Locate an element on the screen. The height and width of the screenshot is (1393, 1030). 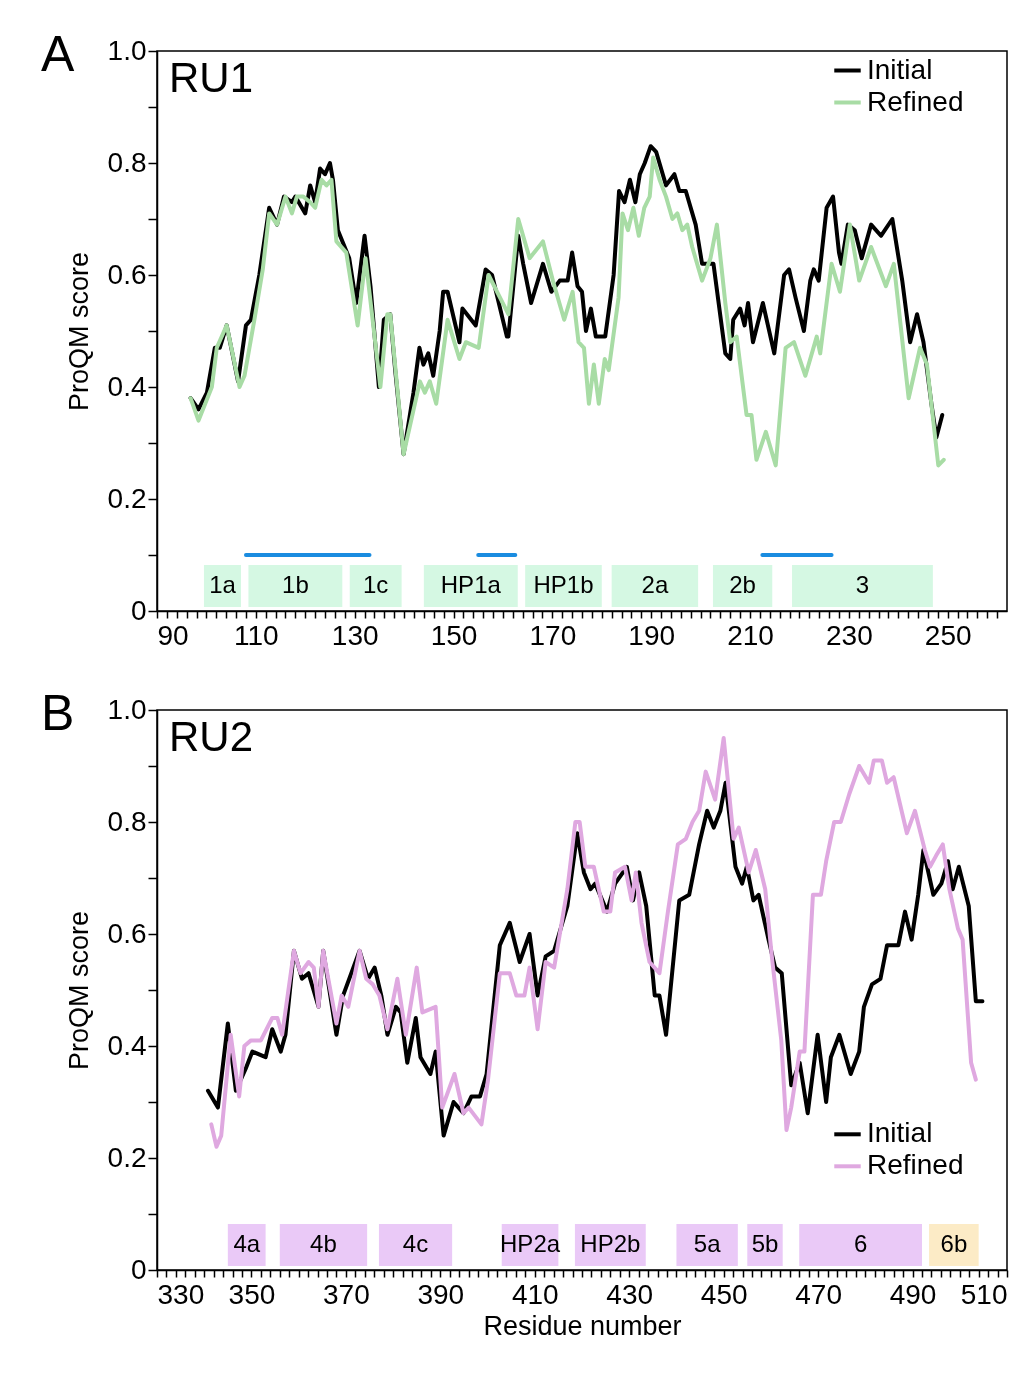
band-label: 6b is located at coordinates (954, 1244).